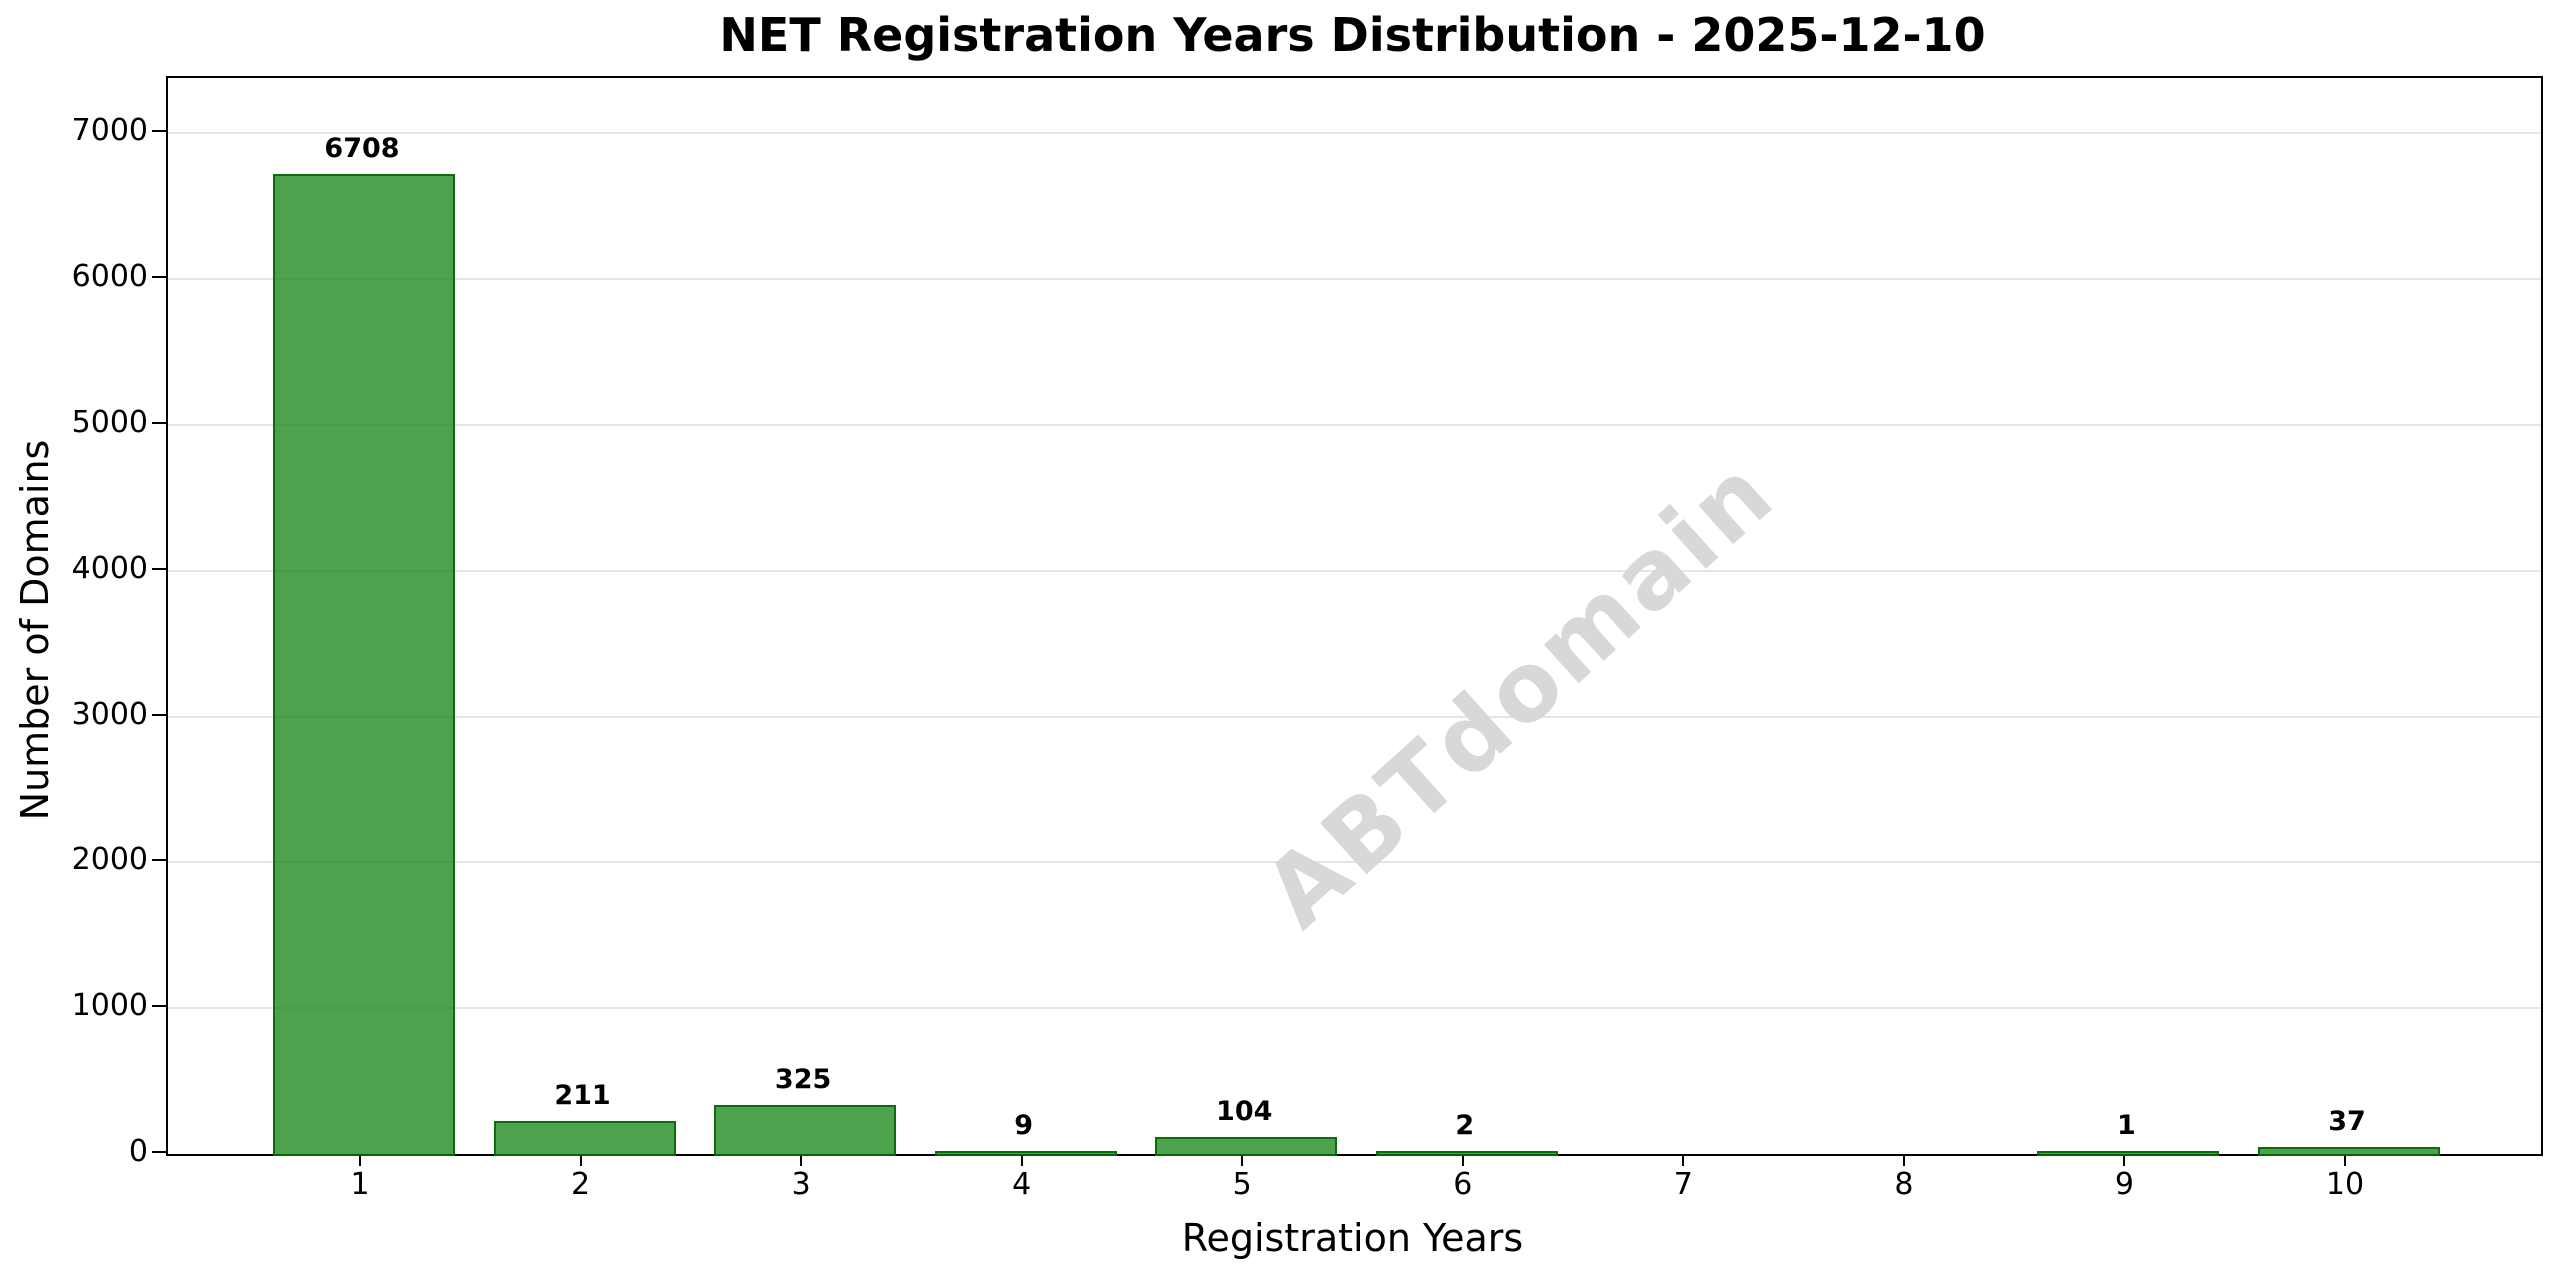 The width and height of the screenshot is (2560, 1271). I want to click on x-tick-label-1: 1, so click(360, 1184).